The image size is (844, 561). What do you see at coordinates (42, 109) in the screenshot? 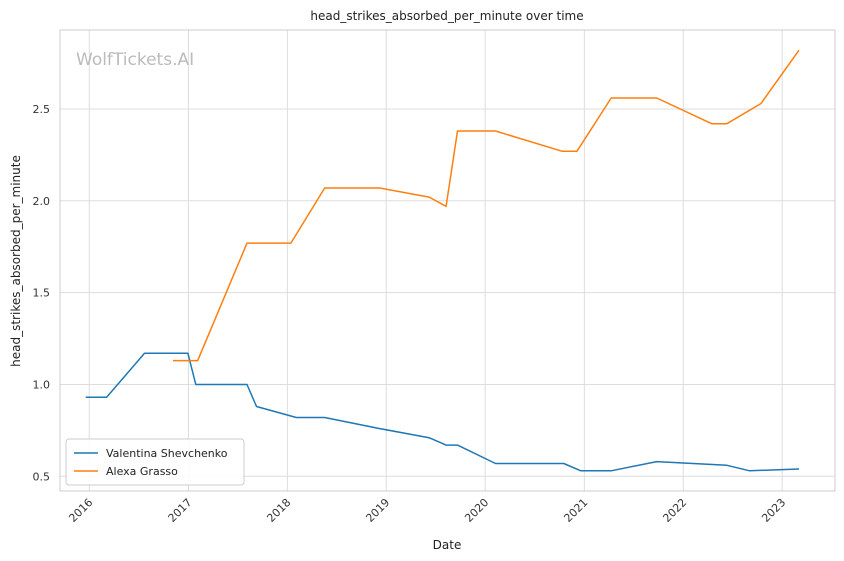
I see `y-tick-label: 2.5` at bounding box center [42, 109].